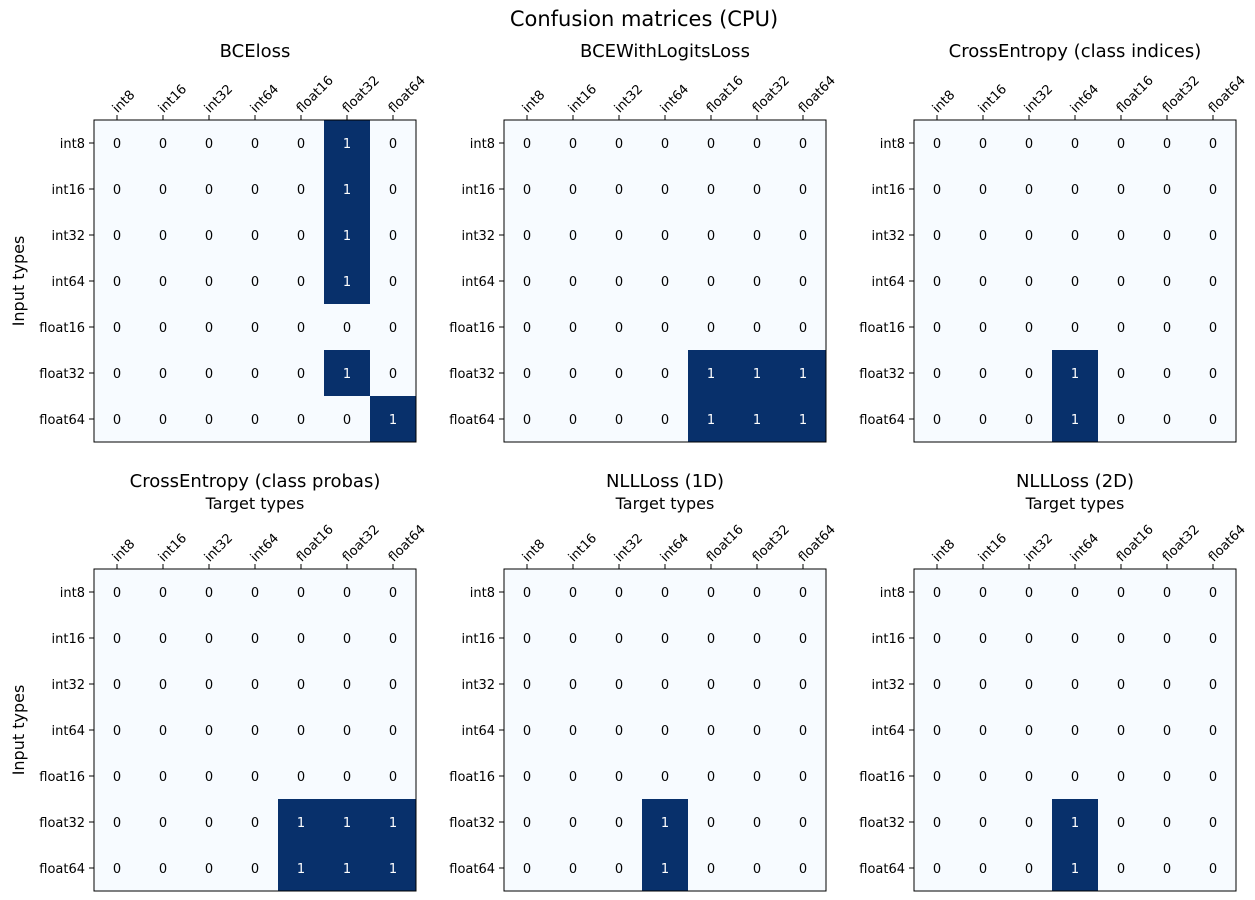 The image size is (1255, 900). I want to click on x-tick-label: float16, so click(725, 94).